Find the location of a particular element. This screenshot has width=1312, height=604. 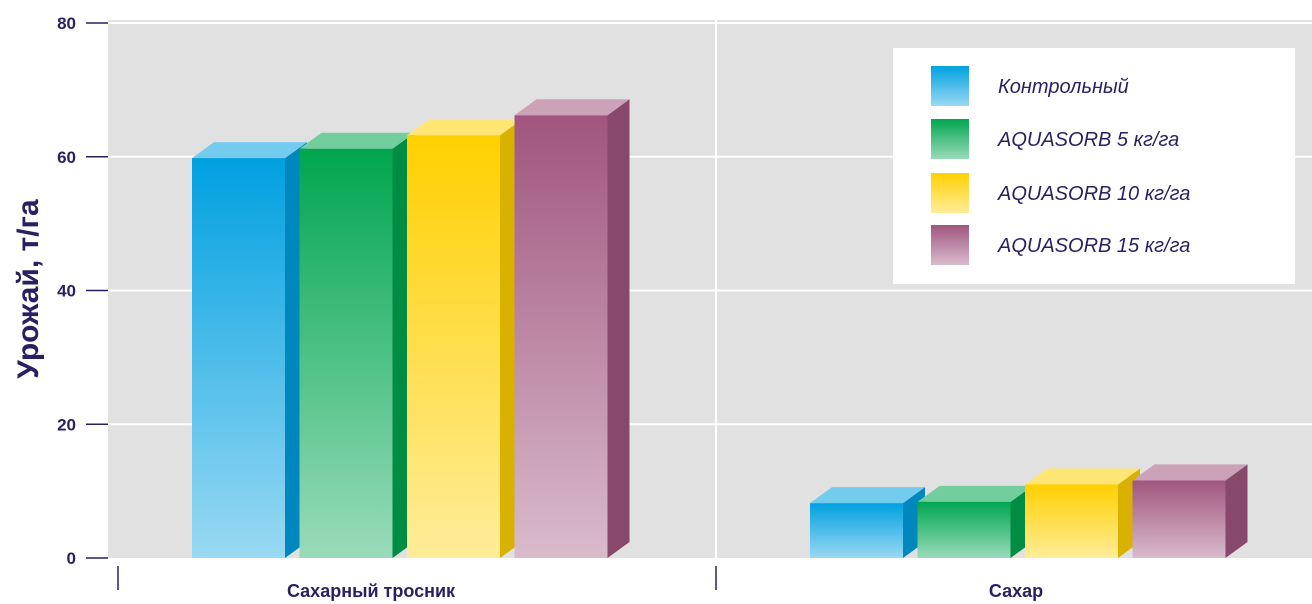

legend-item: AQUASORB 5 кг/га is located at coordinates (1055, 139).